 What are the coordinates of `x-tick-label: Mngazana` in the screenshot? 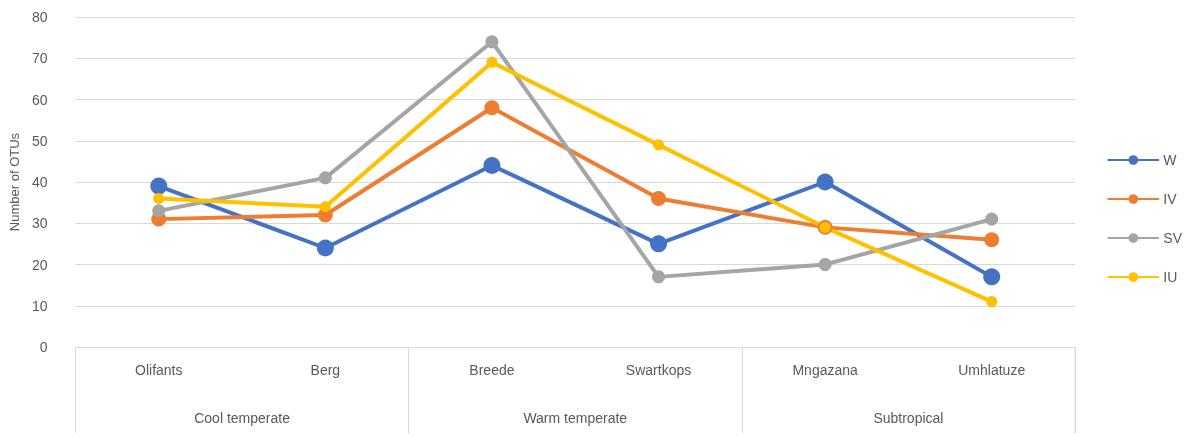 It's located at (825, 370).